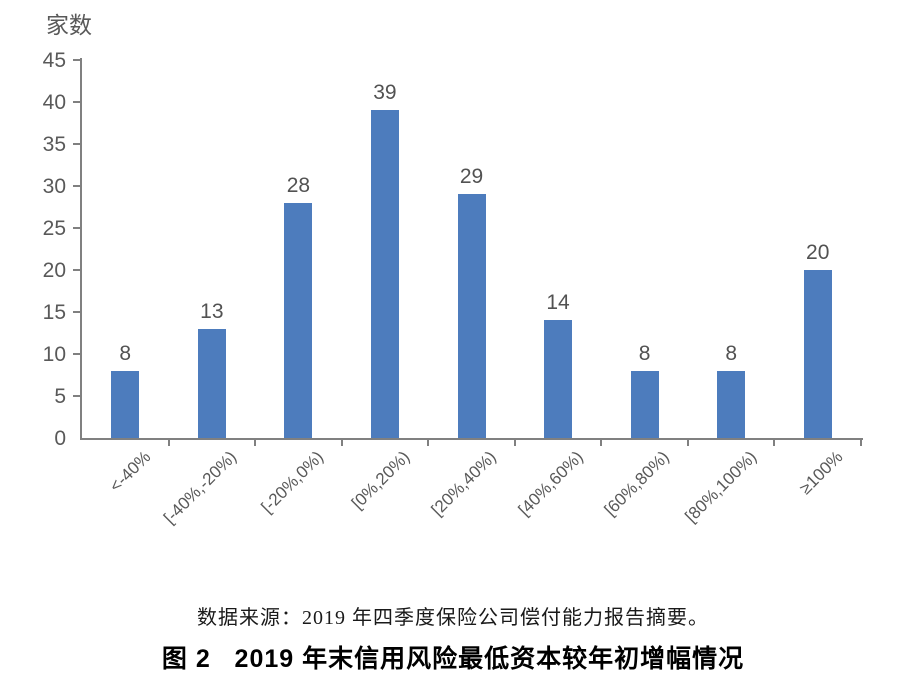  Describe the element at coordinates (471, 177) in the screenshot. I see `bar-value-label: 29` at that location.